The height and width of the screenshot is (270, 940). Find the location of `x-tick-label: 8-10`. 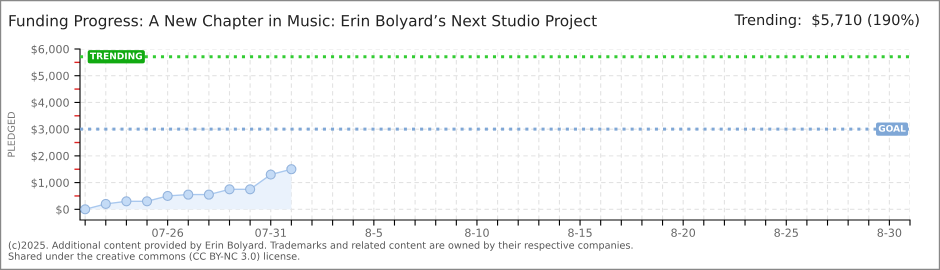

x-tick-label: 8-10 is located at coordinates (477, 232).